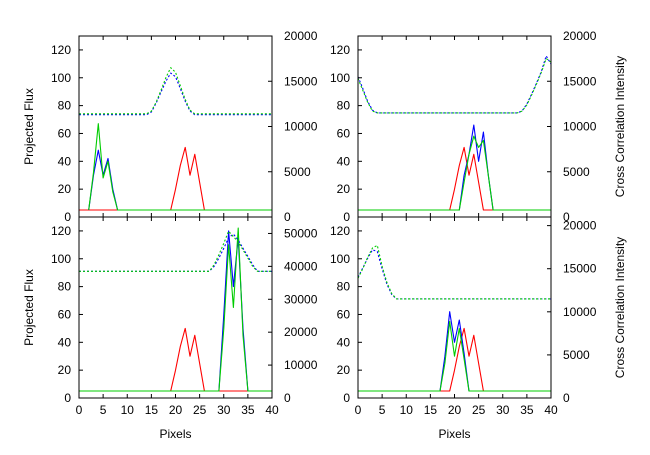 Image resolution: width=650 pixels, height=455 pixels. Describe the element at coordinates (301, 266) in the screenshot. I see `y2-tick-label: 40000` at that location.